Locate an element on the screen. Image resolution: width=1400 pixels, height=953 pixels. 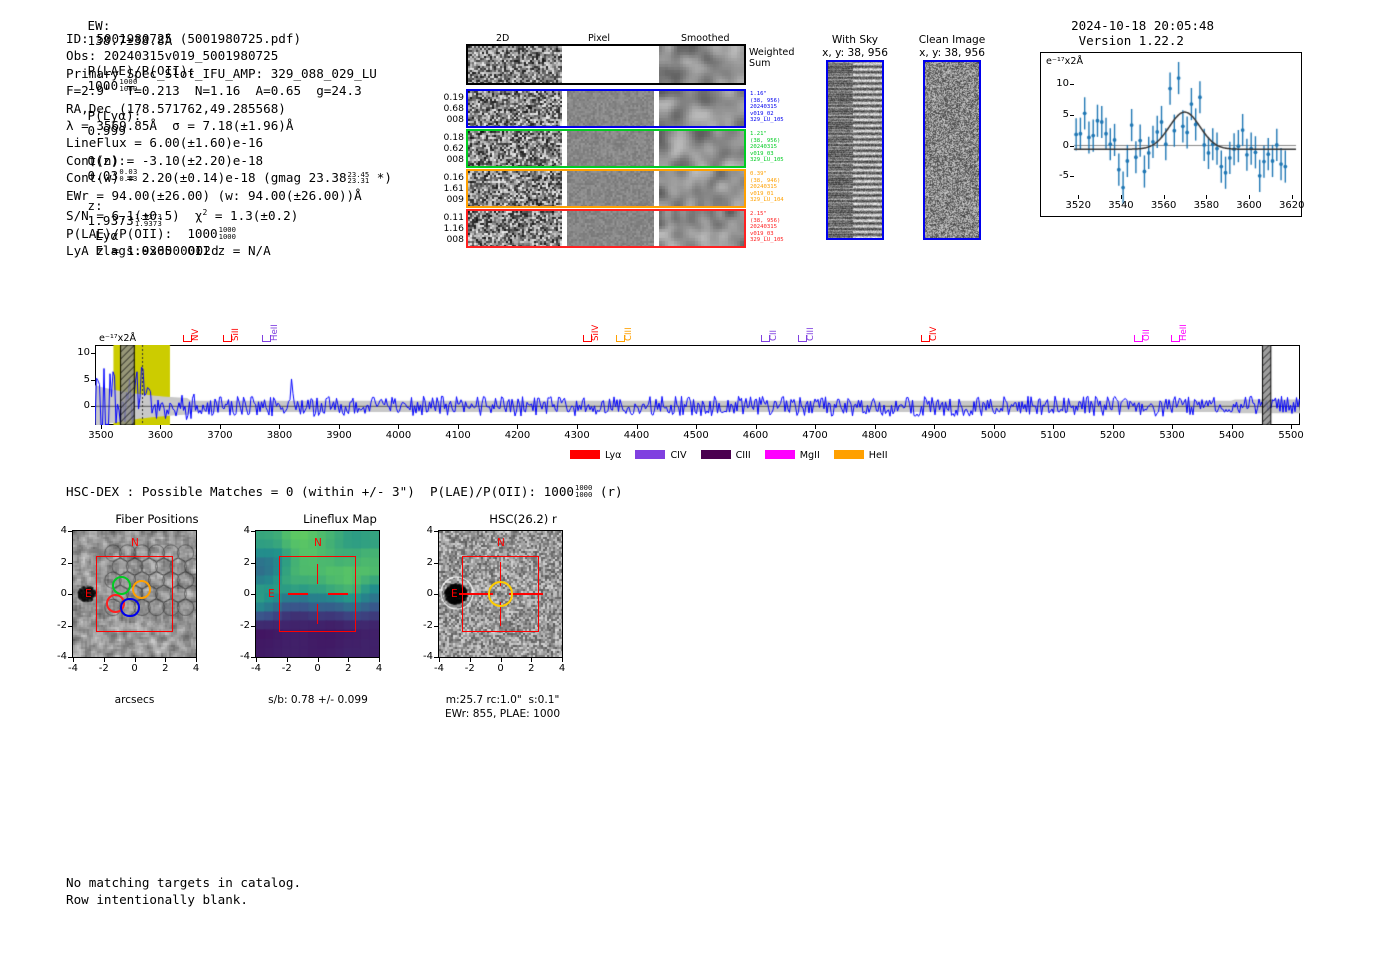
legend-label: MgII is located at coordinates (809, 455).